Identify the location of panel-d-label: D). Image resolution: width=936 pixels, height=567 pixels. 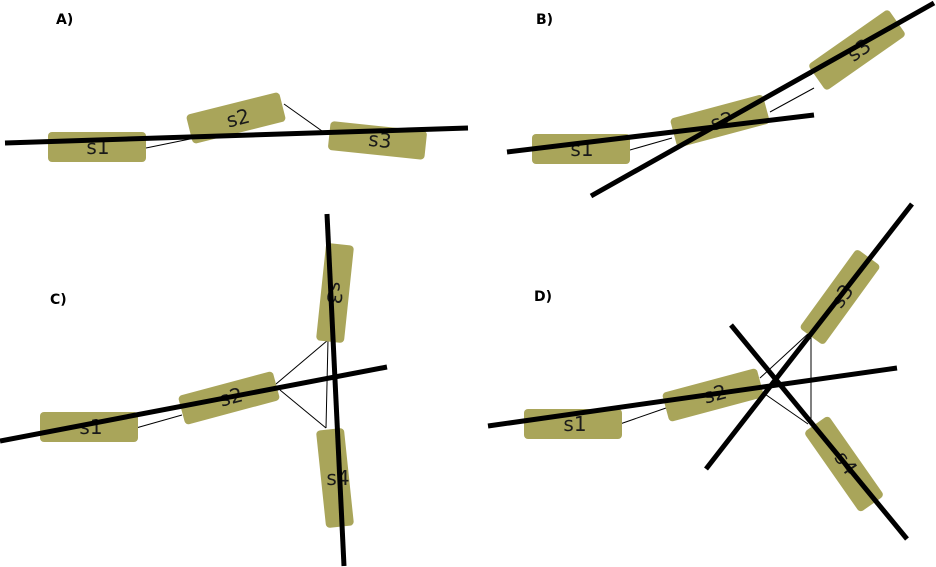
(543, 297).